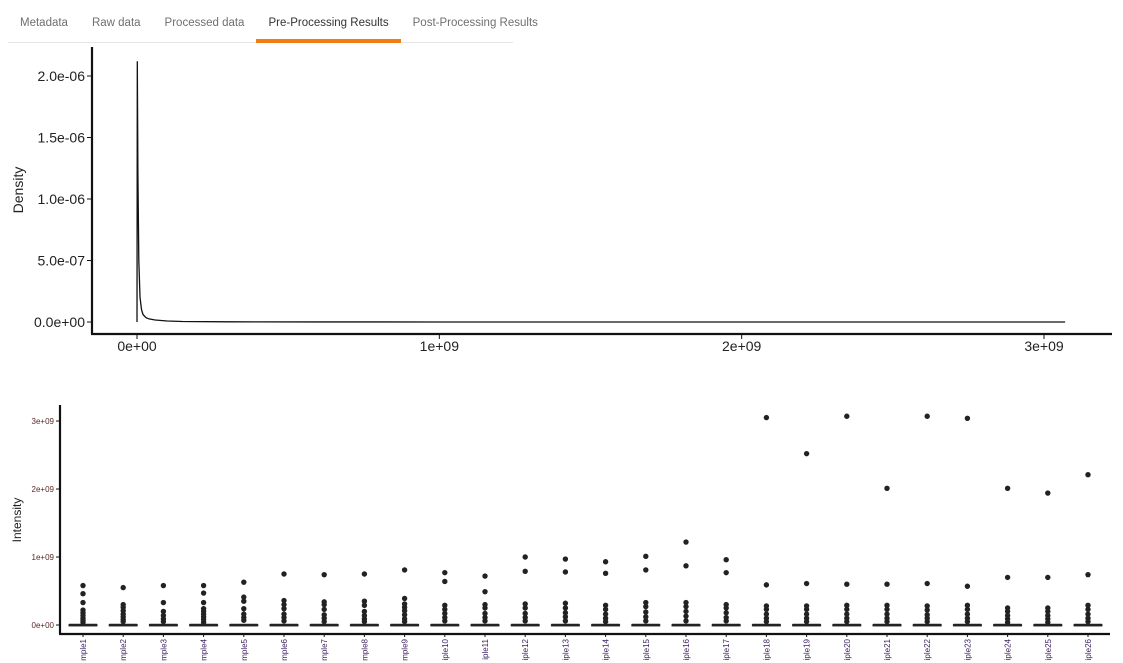 This screenshot has width=1123, height=663. Describe the element at coordinates (565, 591) in the screenshot. I see `box-iple13` at that location.